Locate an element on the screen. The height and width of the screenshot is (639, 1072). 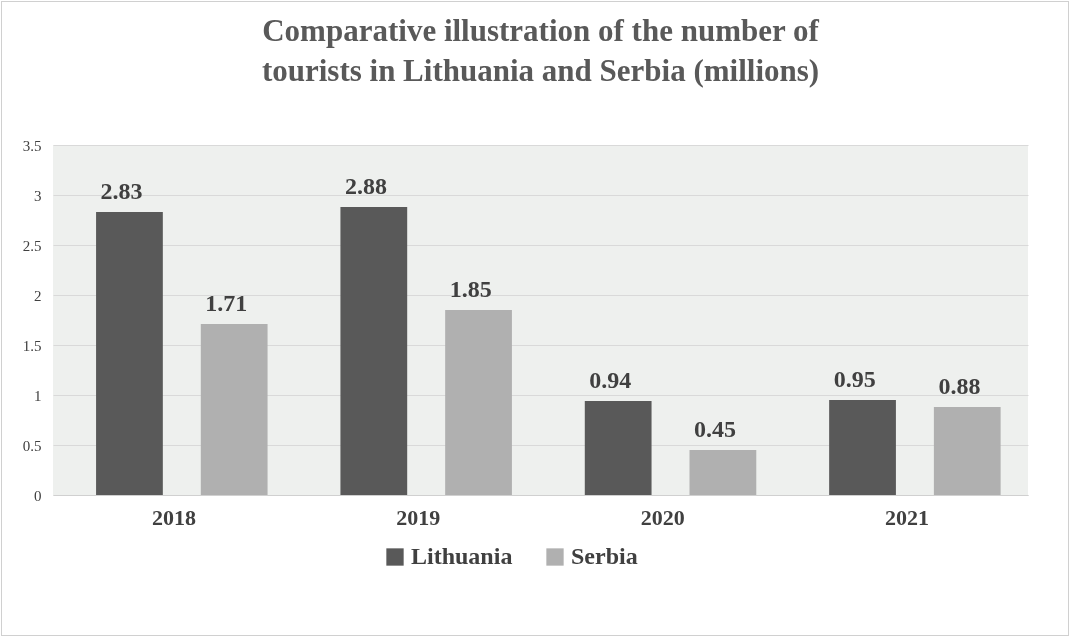
y-tick-label: 1.5 is located at coordinates (32, 345).